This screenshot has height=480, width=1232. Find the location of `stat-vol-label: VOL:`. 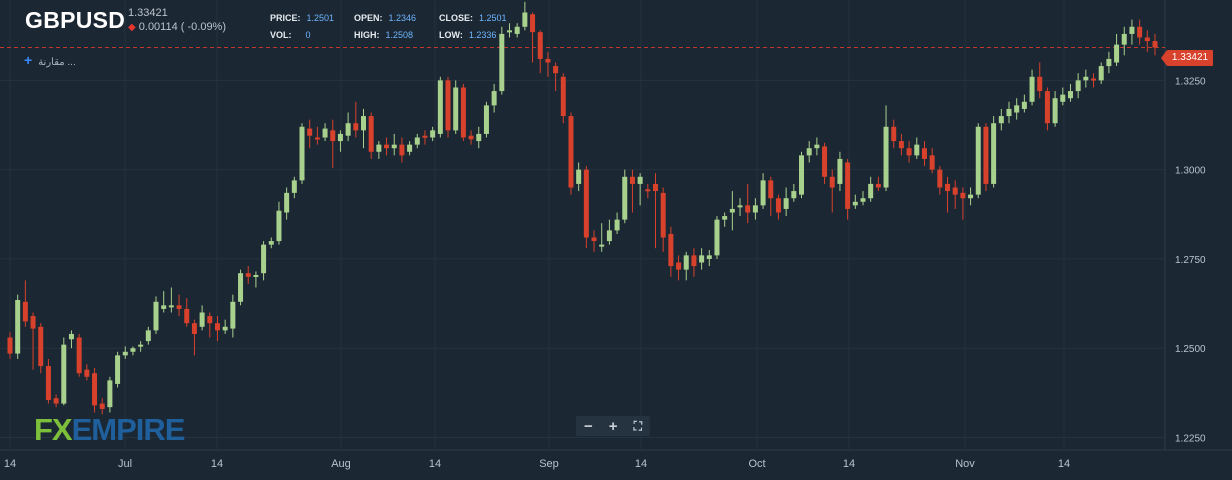

stat-vol-label: VOL: is located at coordinates (281, 35).